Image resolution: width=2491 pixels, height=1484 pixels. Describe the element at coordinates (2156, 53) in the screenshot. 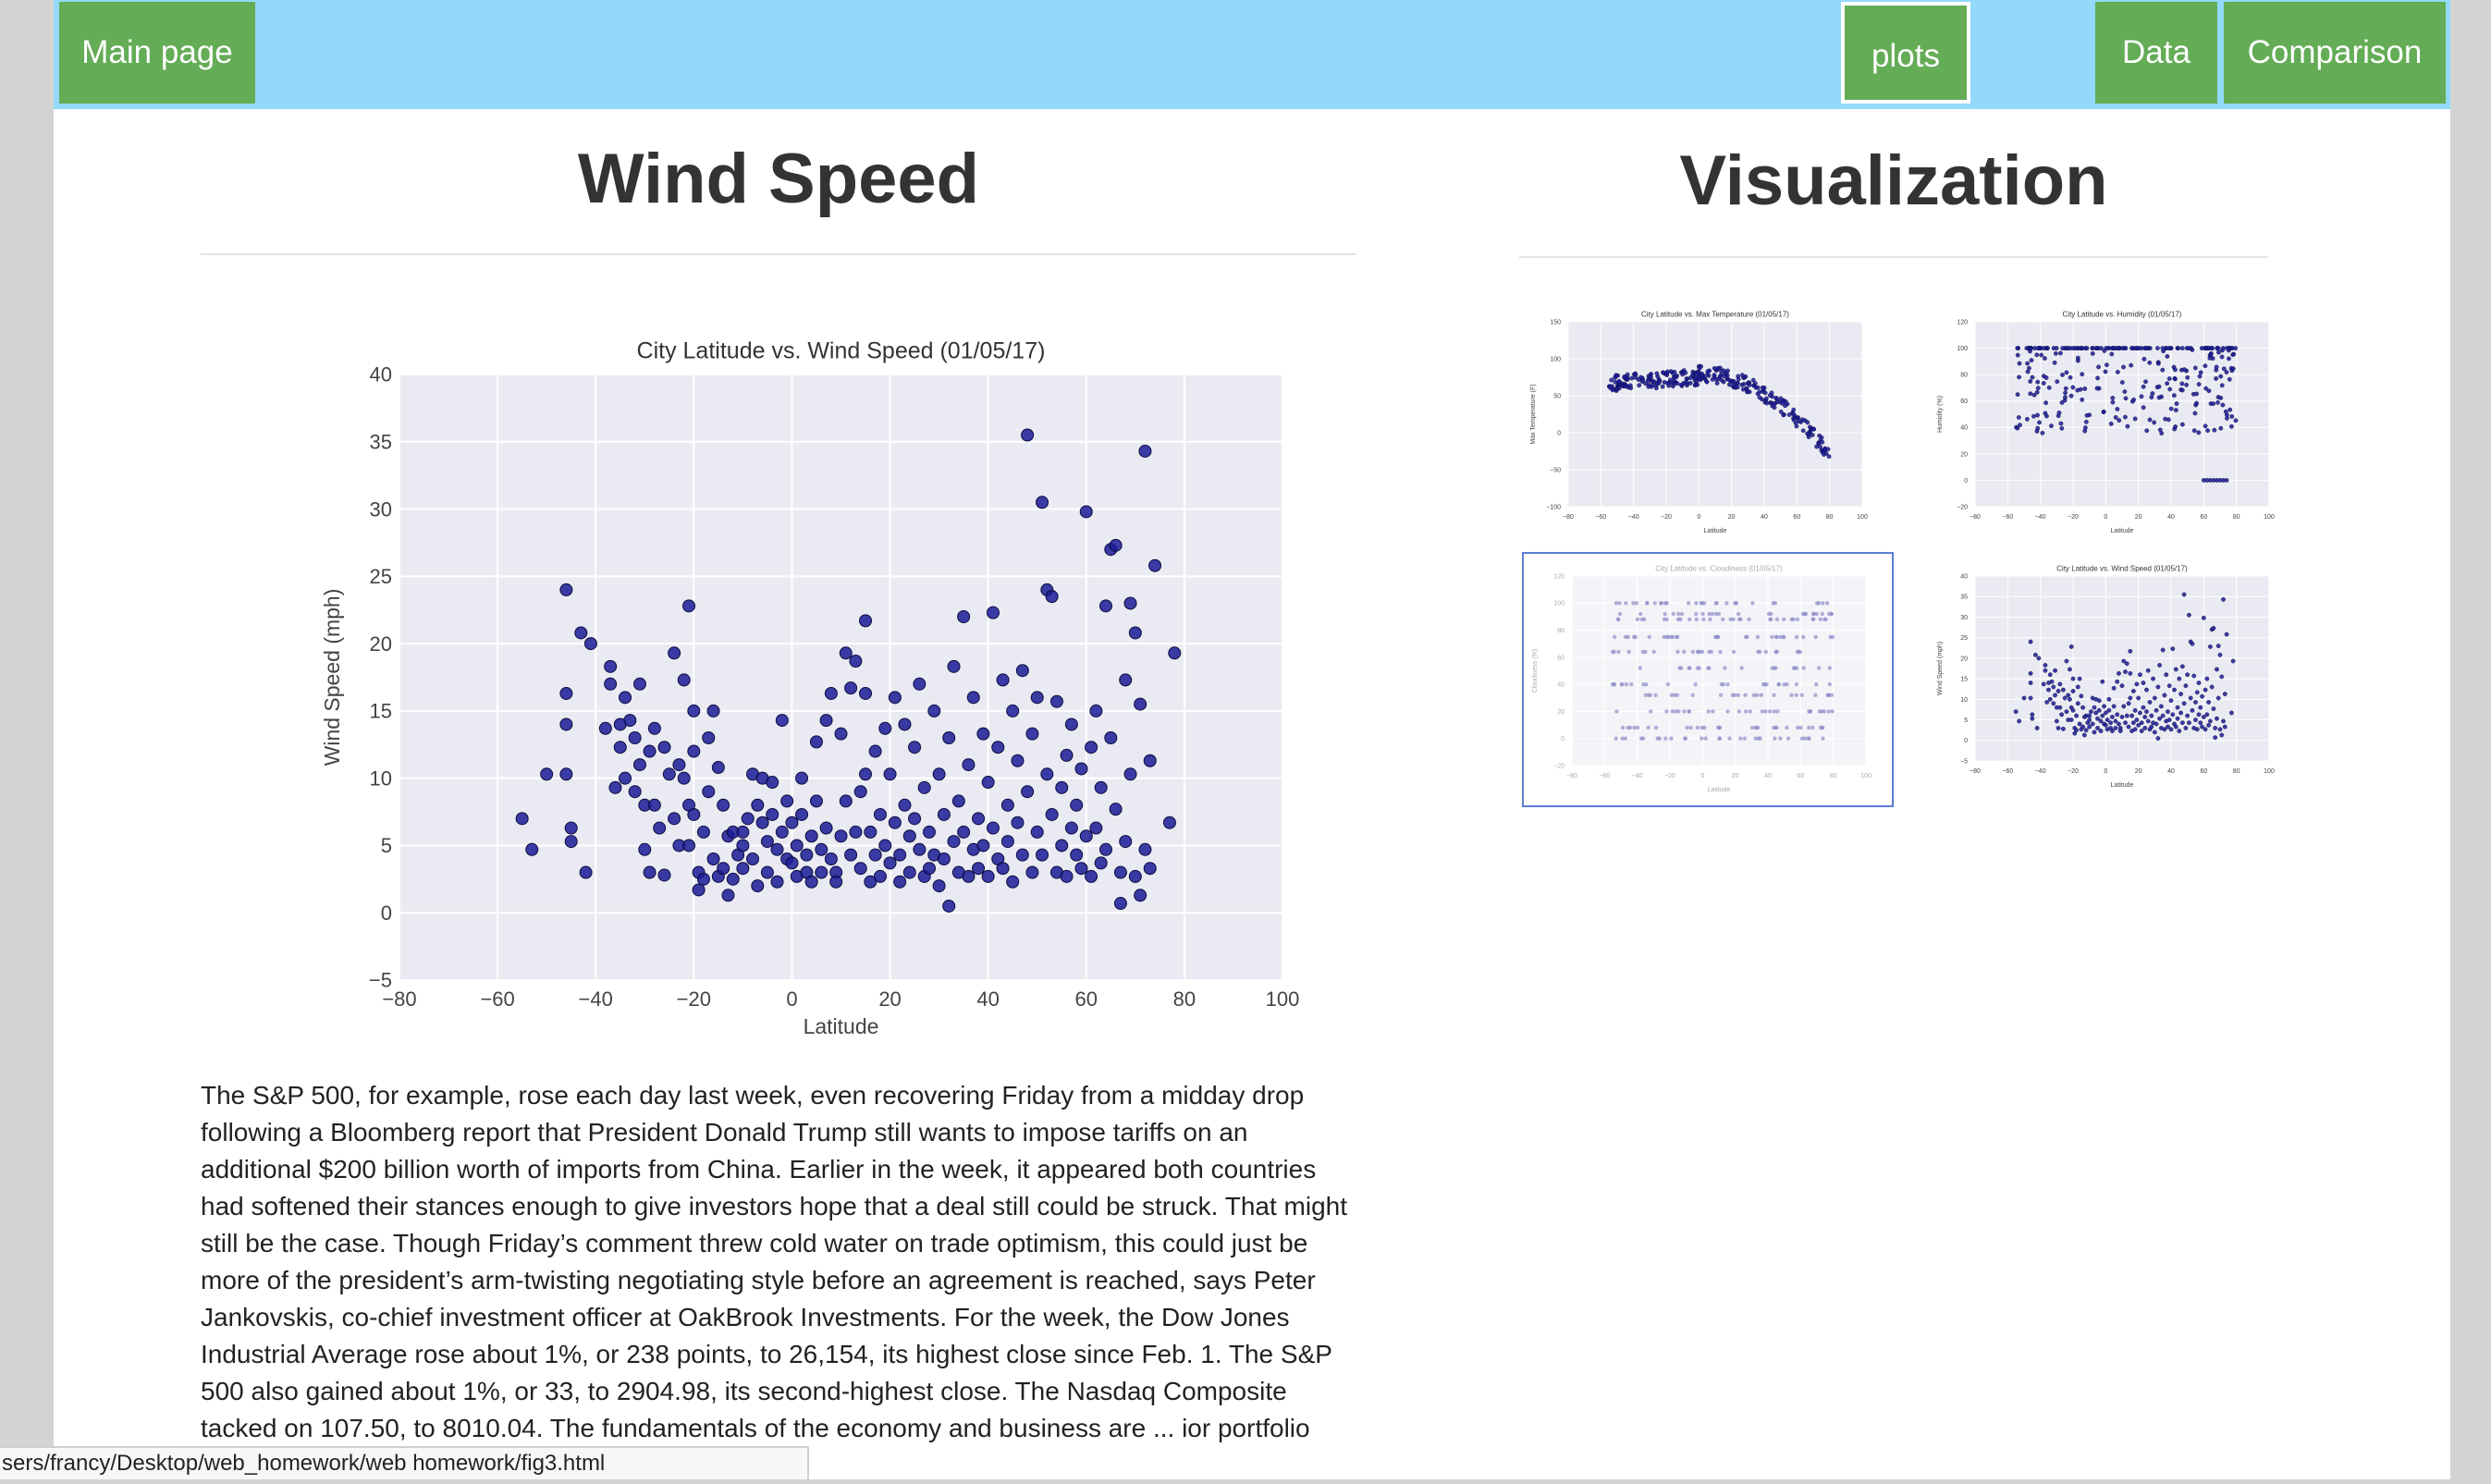

I see `data-button: Data` at that location.